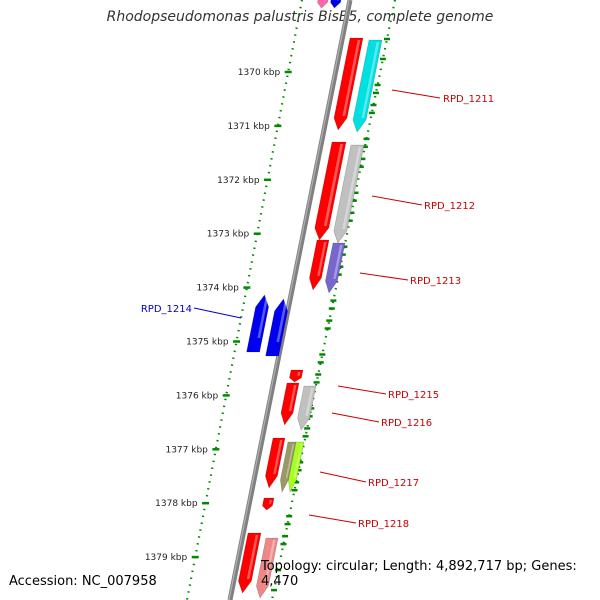 Image resolution: width=600 pixels, height=600 pixels. I want to click on tick-label: 1372 kbp, so click(238, 181).